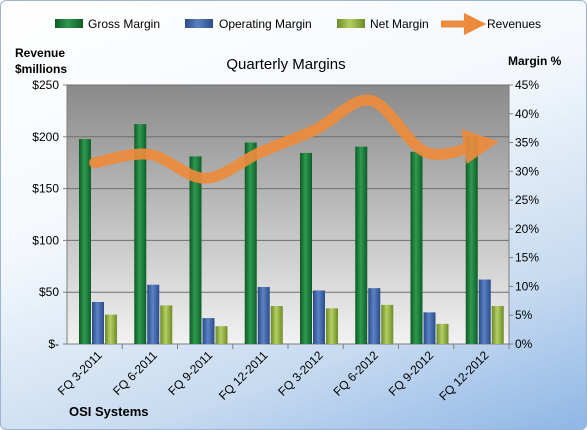  I want to click on legend-swatch-gross-margin, so click(69, 23).